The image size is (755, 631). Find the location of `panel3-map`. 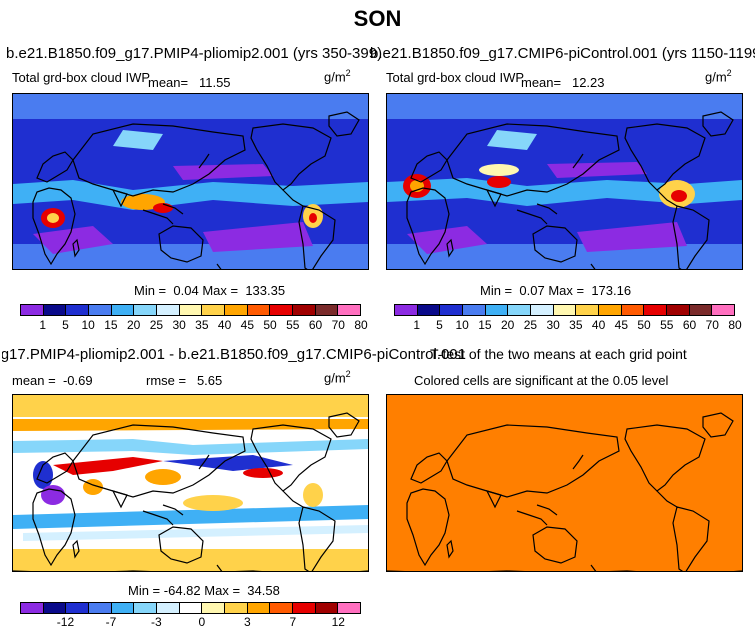

panel3-map is located at coordinates (190, 483).